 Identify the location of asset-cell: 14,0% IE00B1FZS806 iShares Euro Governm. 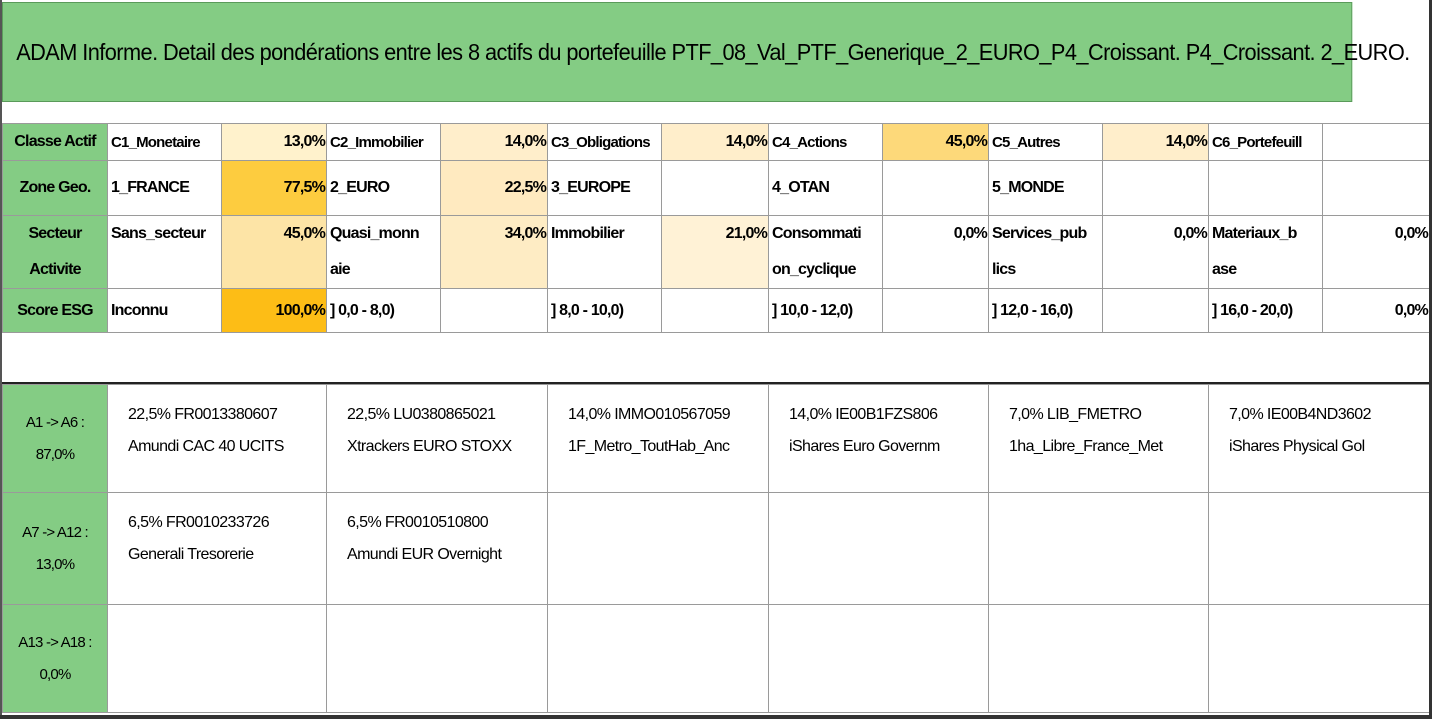
(878, 438).